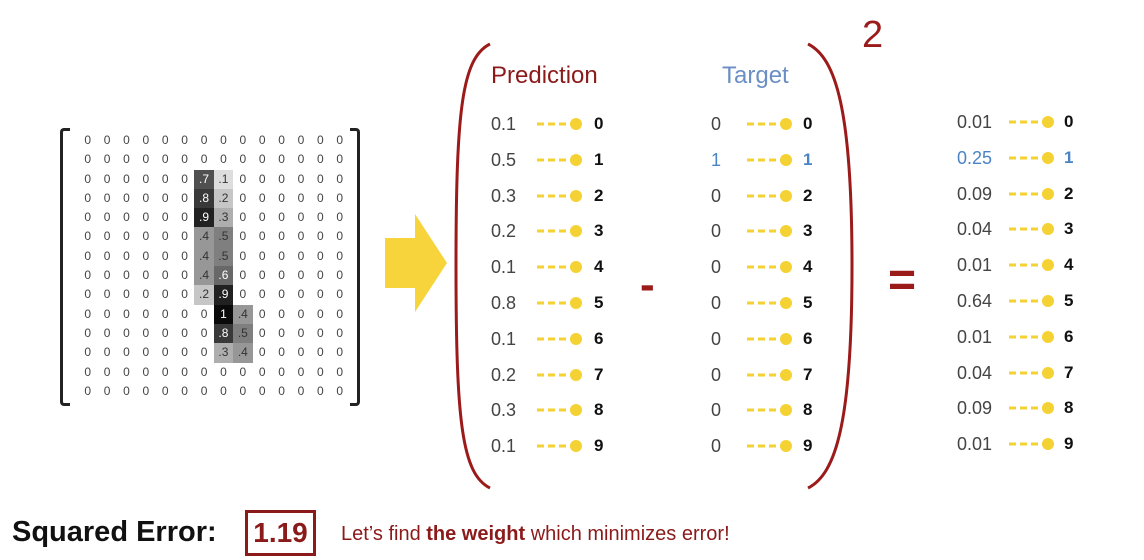 This screenshot has height=560, width=1144. I want to click on prediction-value: 0.2, so click(504, 231).